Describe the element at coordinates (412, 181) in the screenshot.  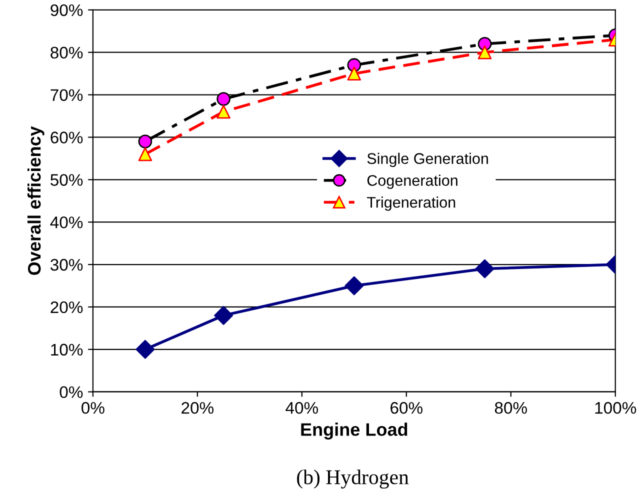
I see `legend-label: Cogeneration` at that location.